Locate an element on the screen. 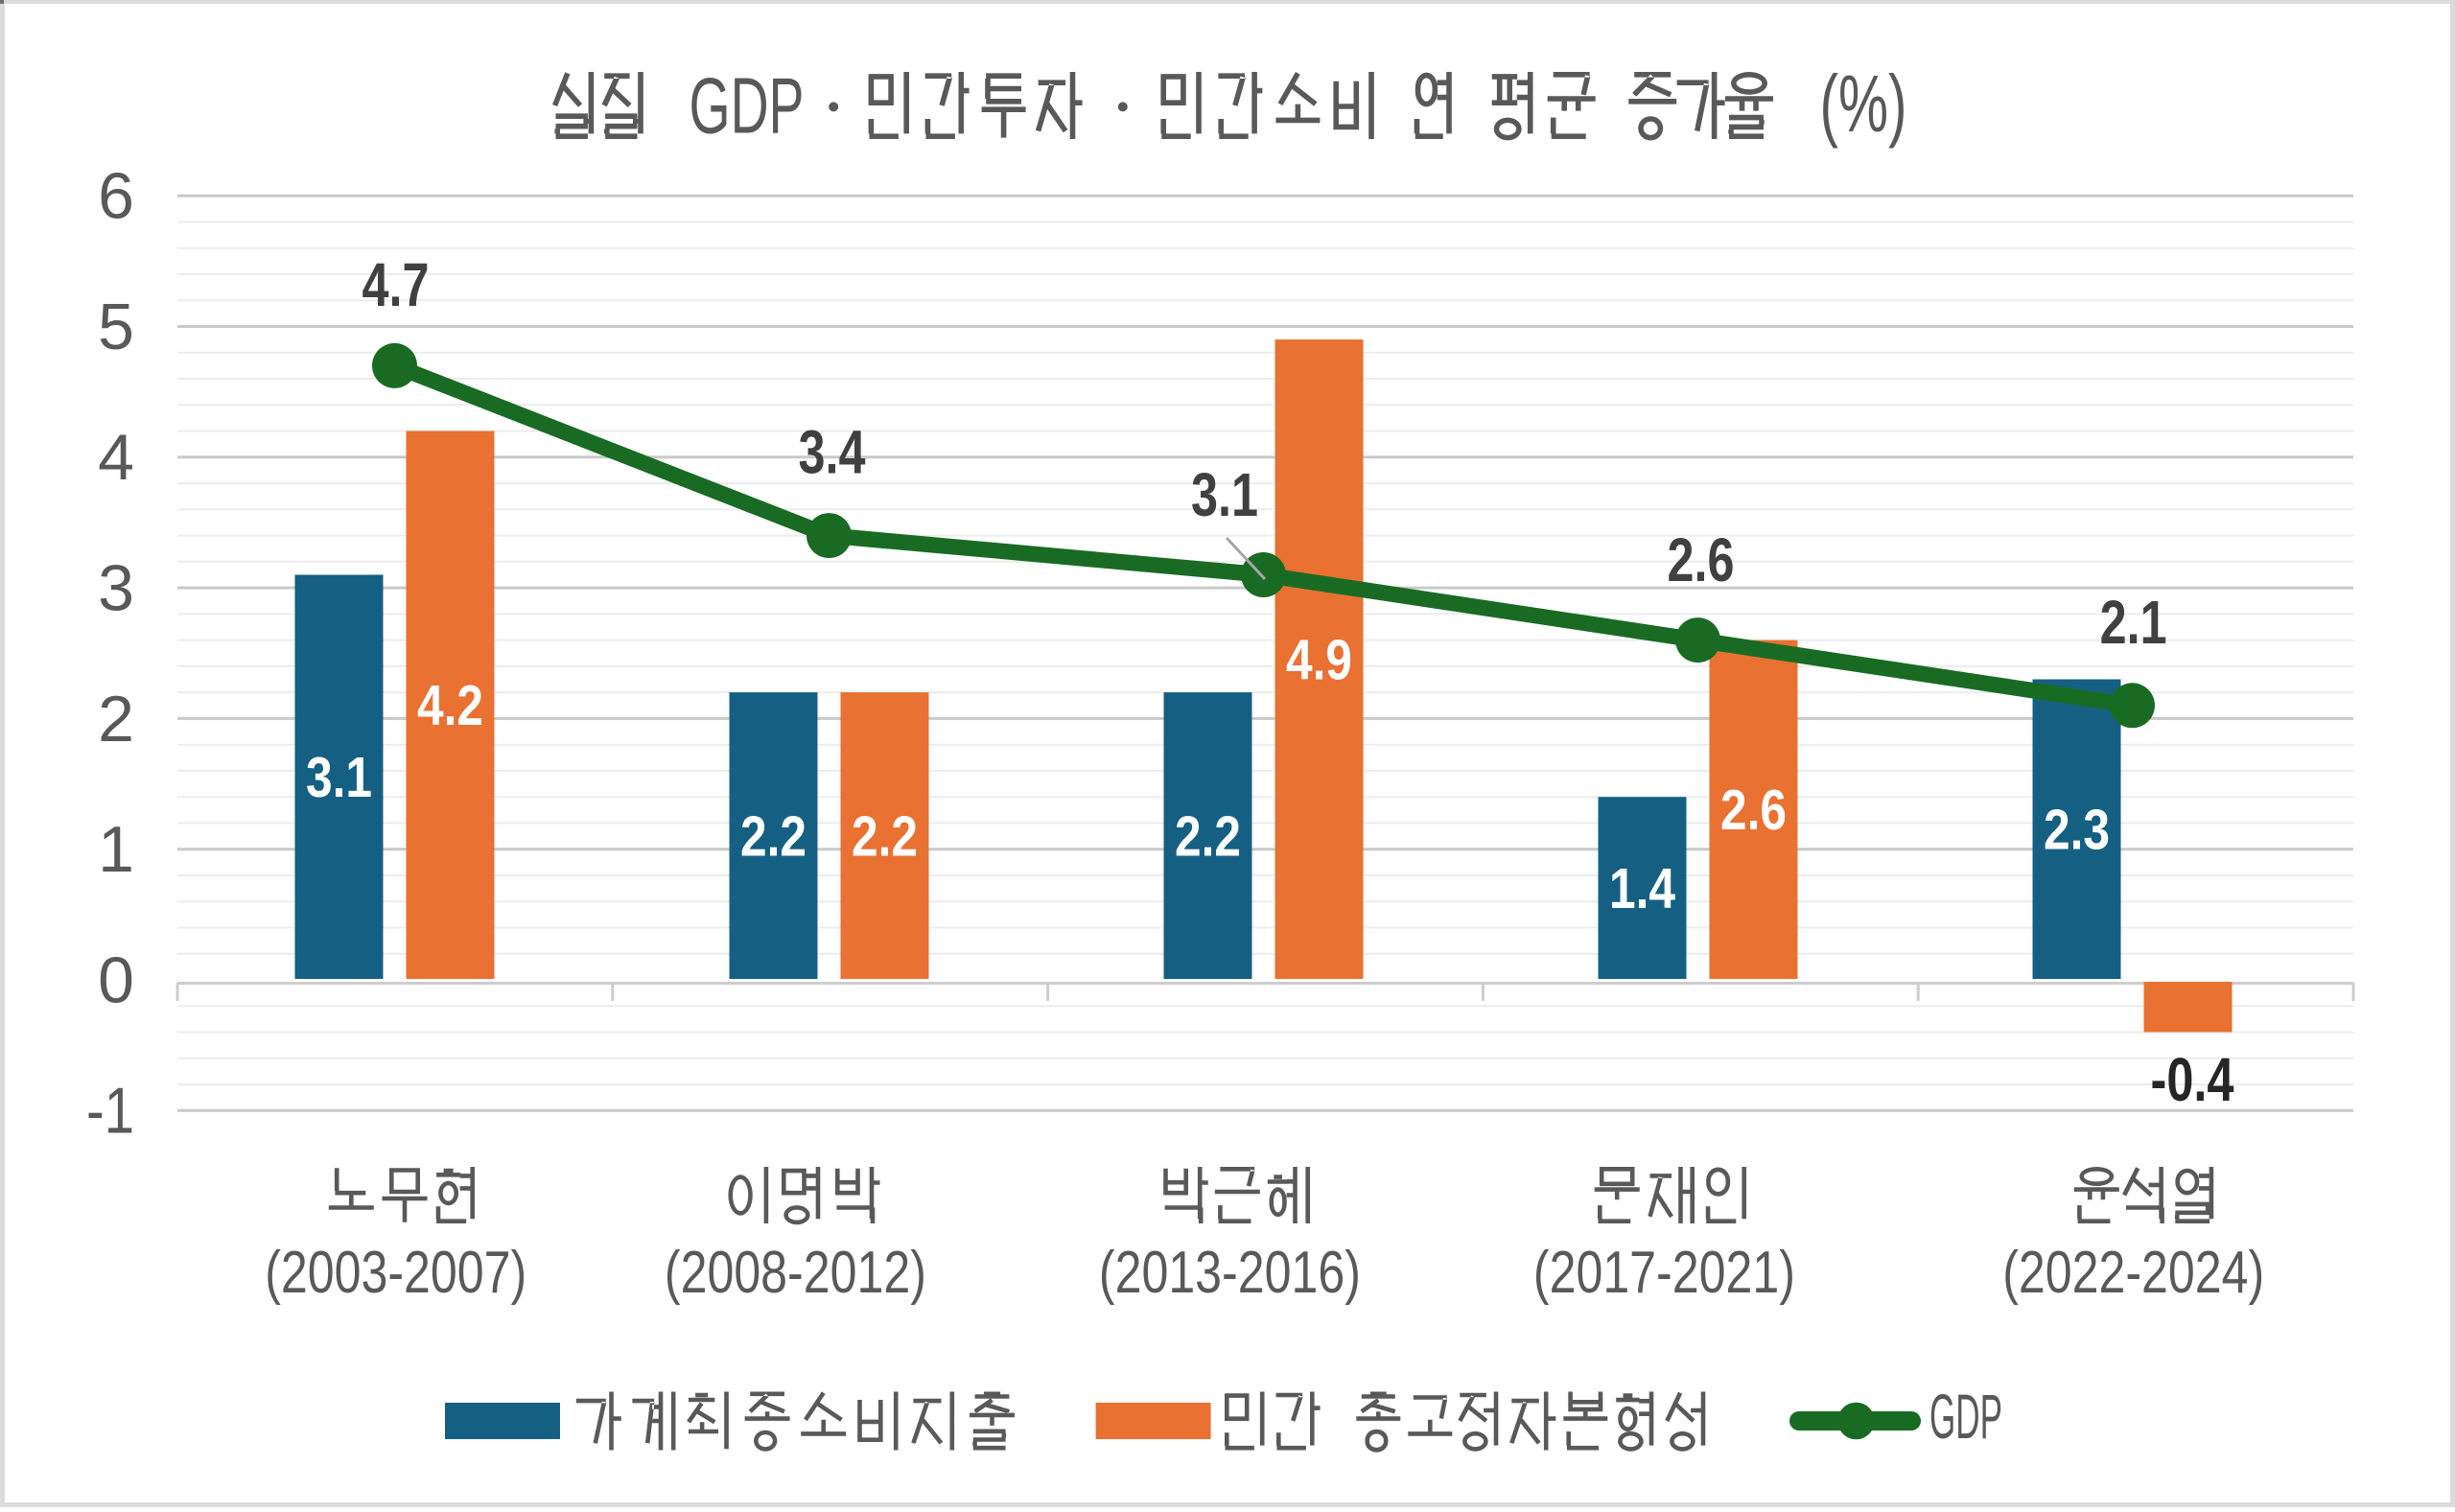 This screenshot has height=1512, width=2455. svg-text: 4 is located at coordinates (116, 457).